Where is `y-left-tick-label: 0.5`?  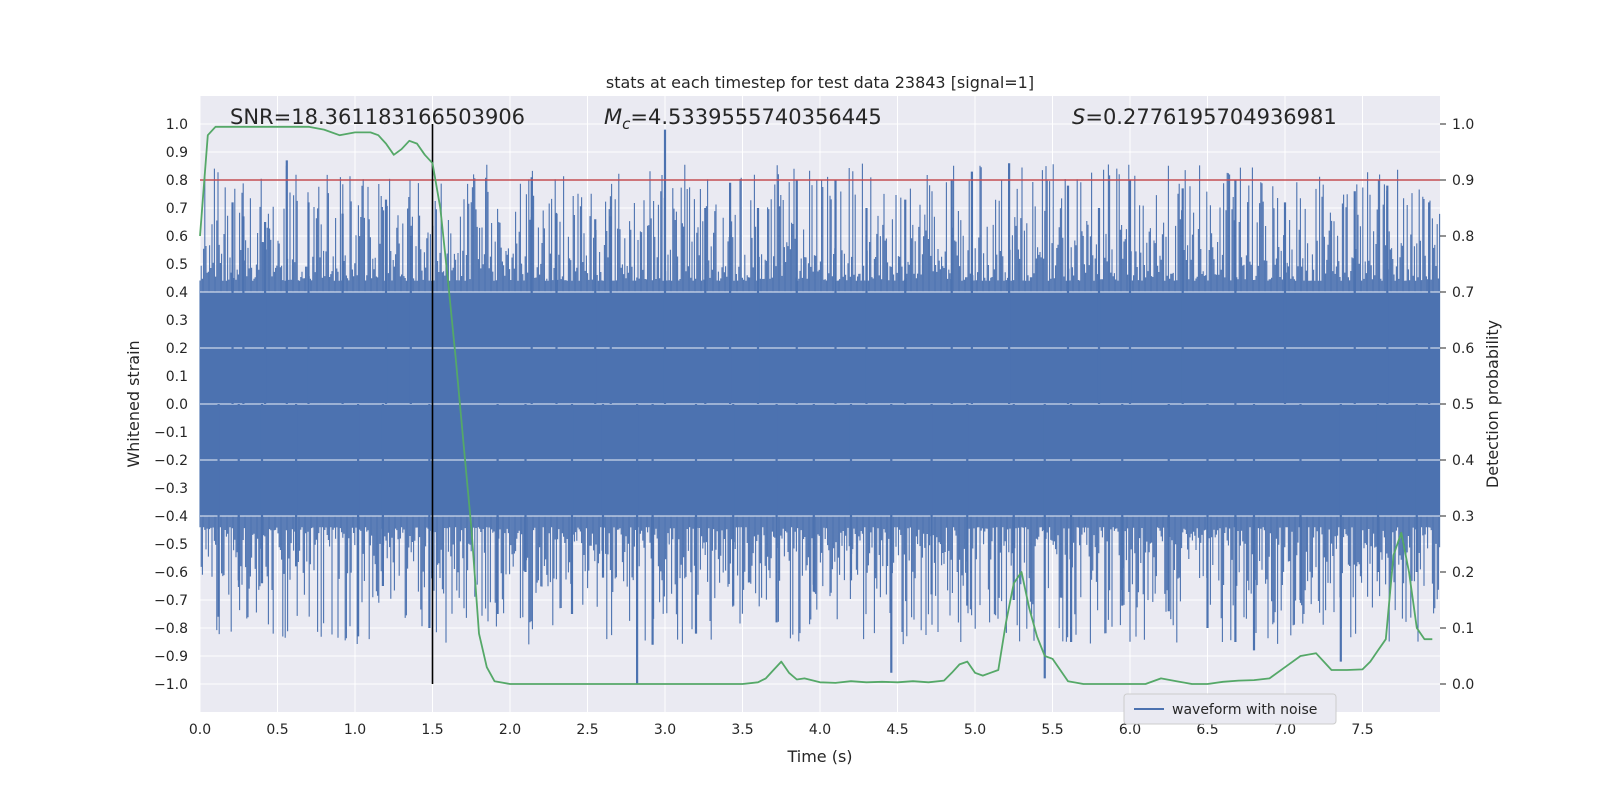
y-left-tick-label: 0.5 is located at coordinates (177, 265).